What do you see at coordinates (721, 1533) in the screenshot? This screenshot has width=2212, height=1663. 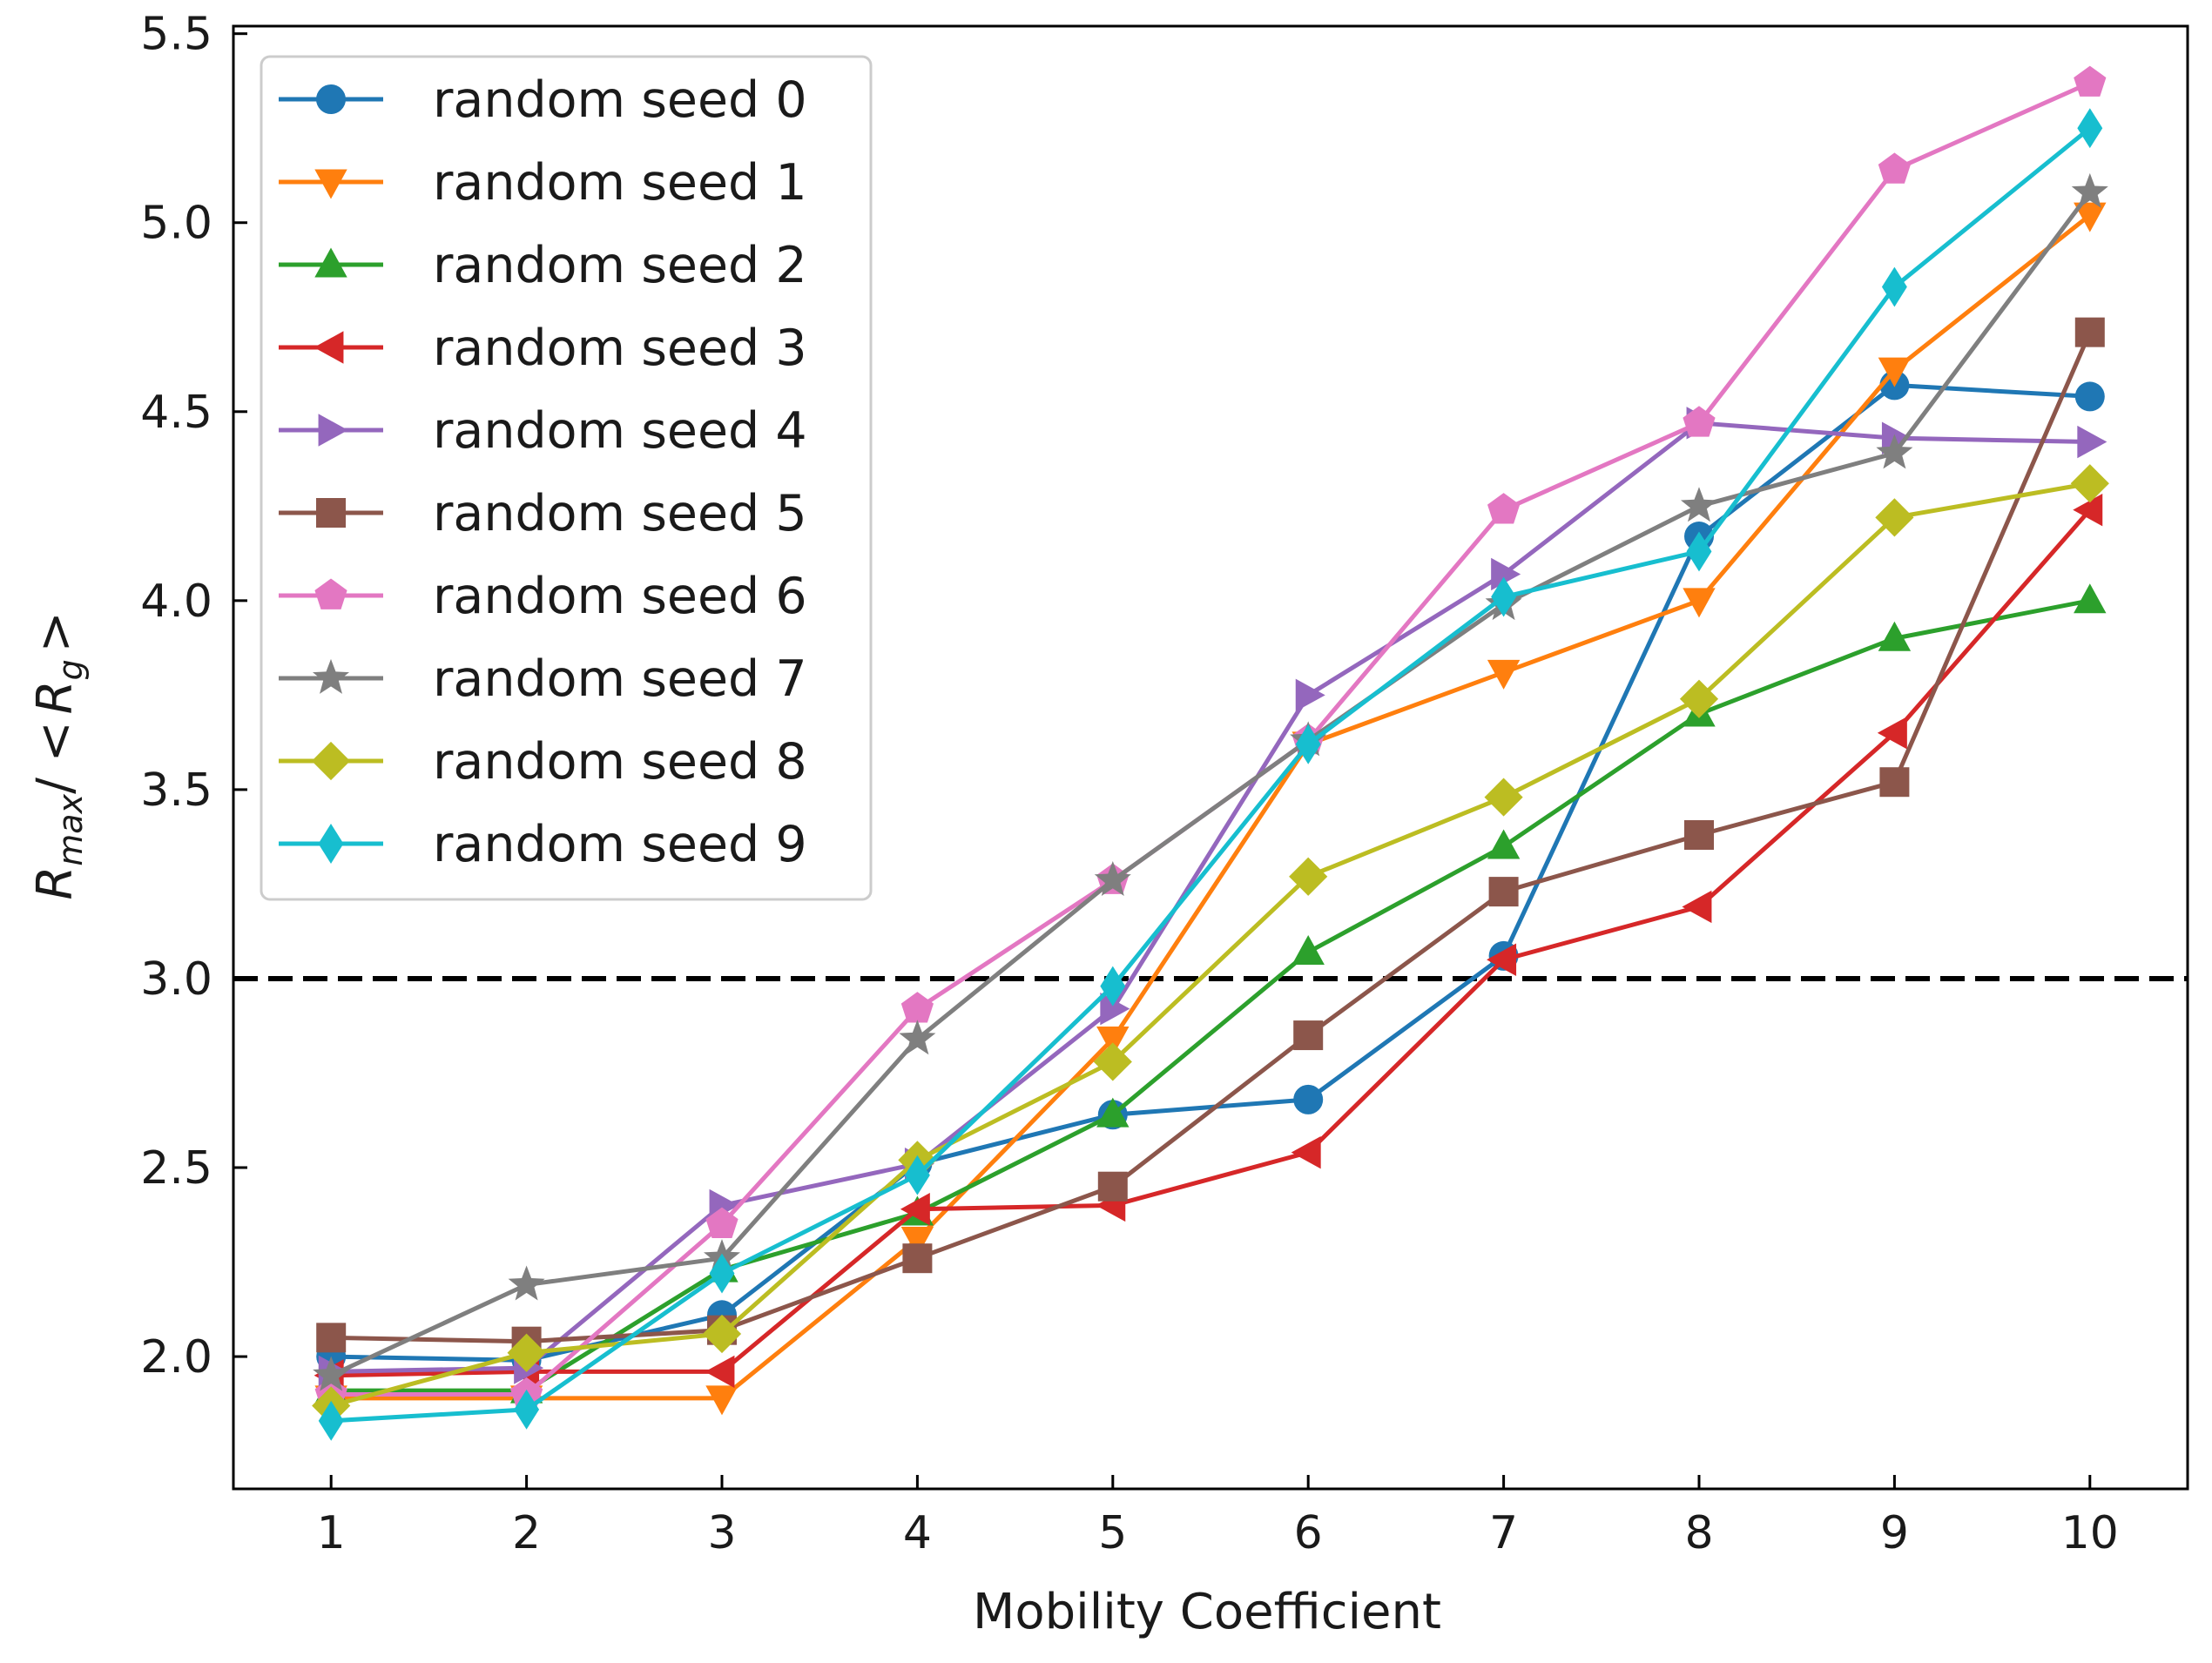 I see `x-tick-label: 3` at bounding box center [721, 1533].